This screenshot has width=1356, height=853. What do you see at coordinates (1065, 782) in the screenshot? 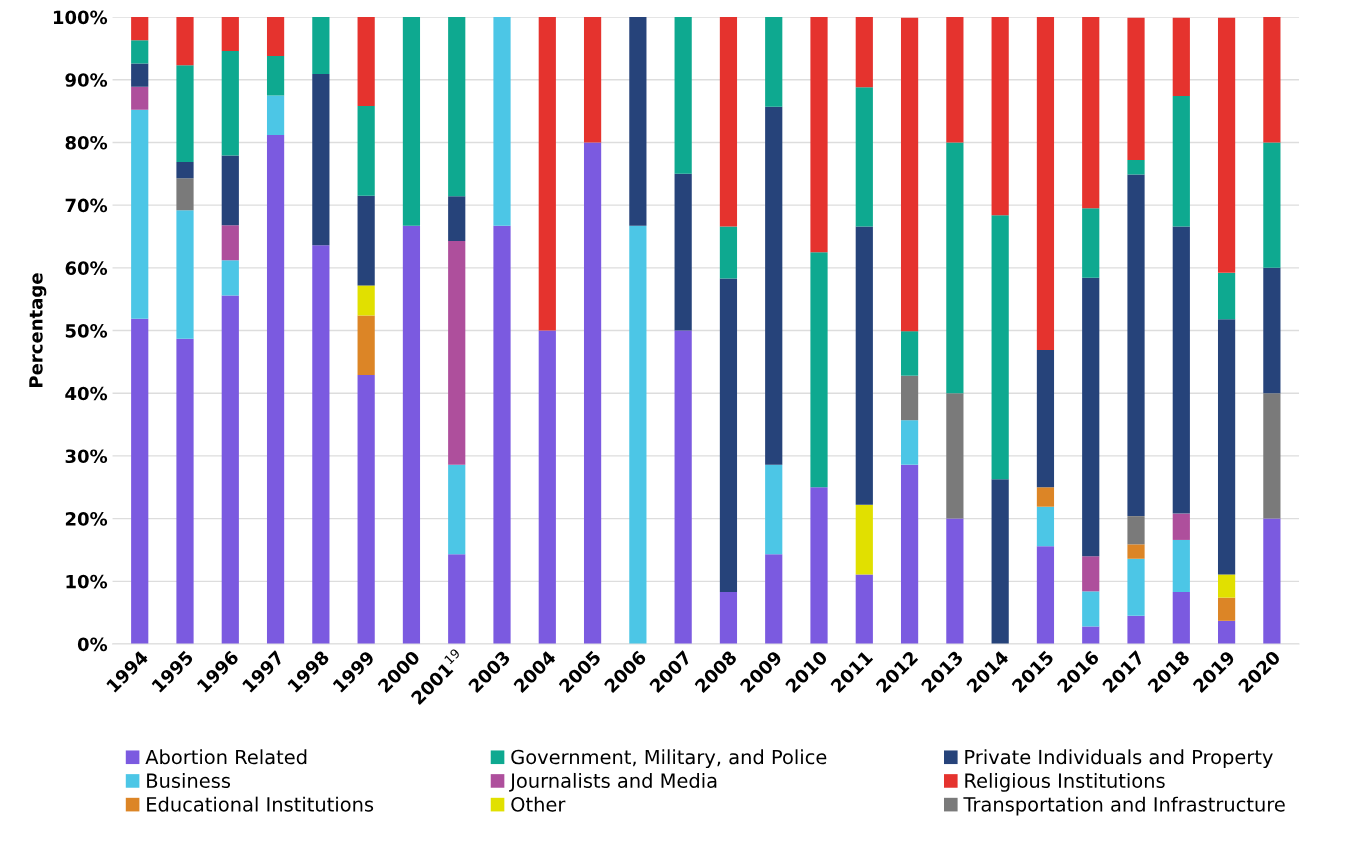
I see `legend-label: Religious Institutions` at bounding box center [1065, 782].